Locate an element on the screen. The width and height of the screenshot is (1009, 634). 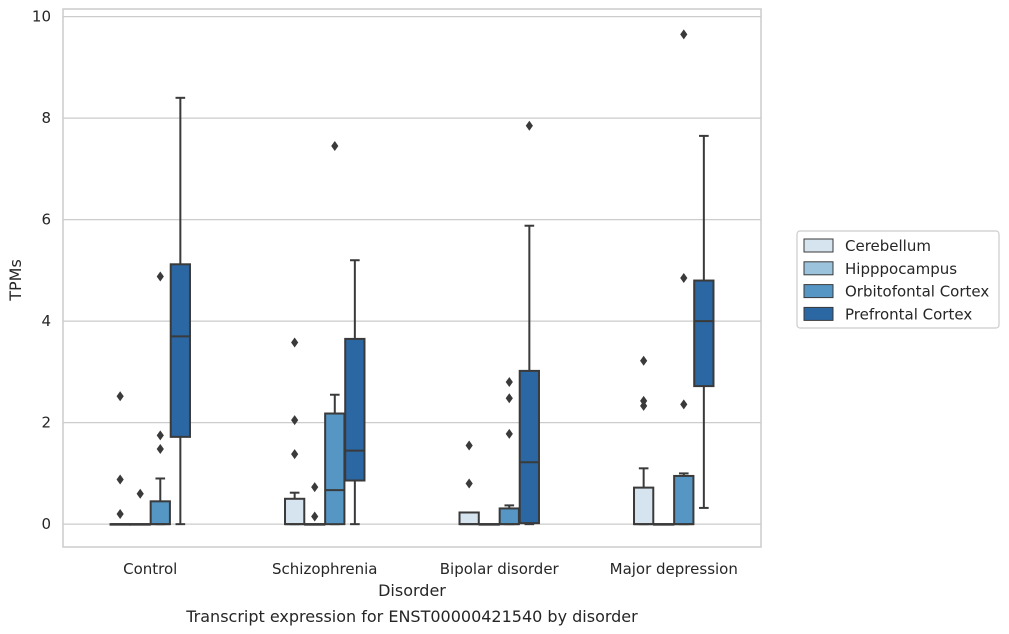
x-axis-label: Disorder is located at coordinates (412, 590).